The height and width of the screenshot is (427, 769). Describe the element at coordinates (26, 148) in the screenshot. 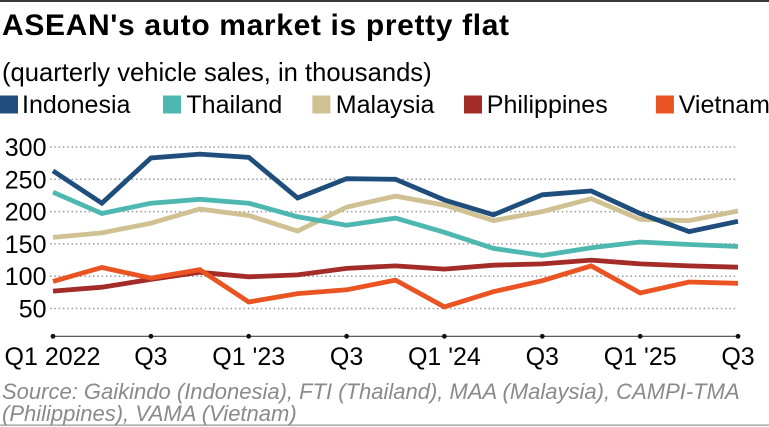

I see `svg-text: 300` at that location.